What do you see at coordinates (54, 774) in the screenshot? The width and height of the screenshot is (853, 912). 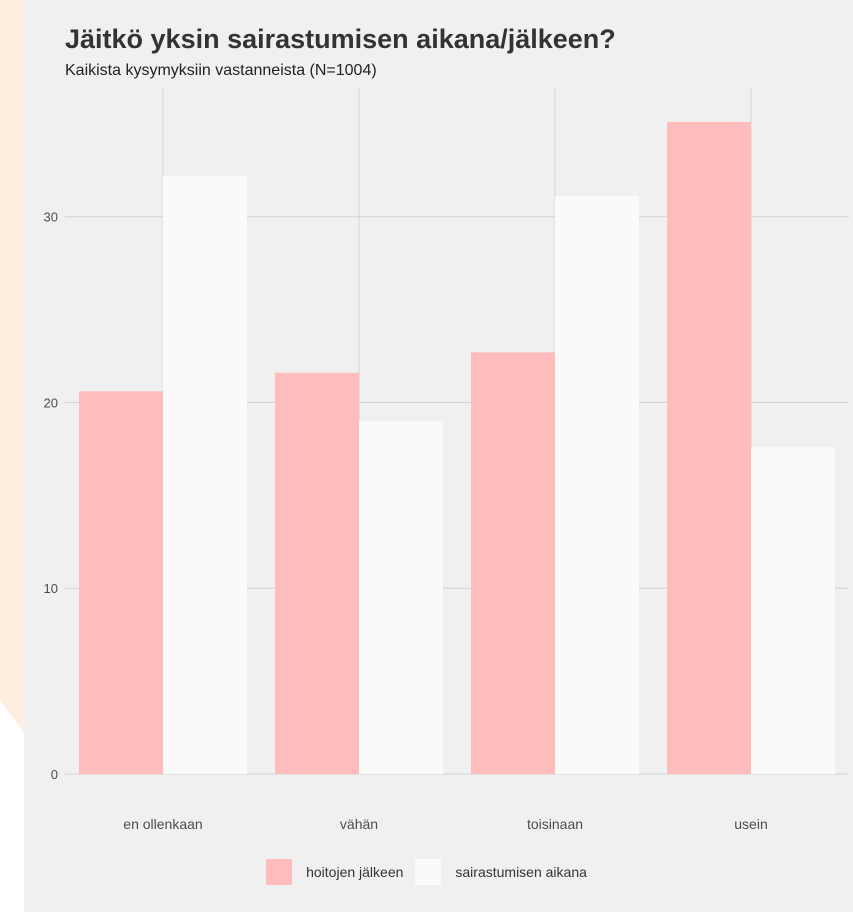 I see `y-tick-label: 0` at bounding box center [54, 774].